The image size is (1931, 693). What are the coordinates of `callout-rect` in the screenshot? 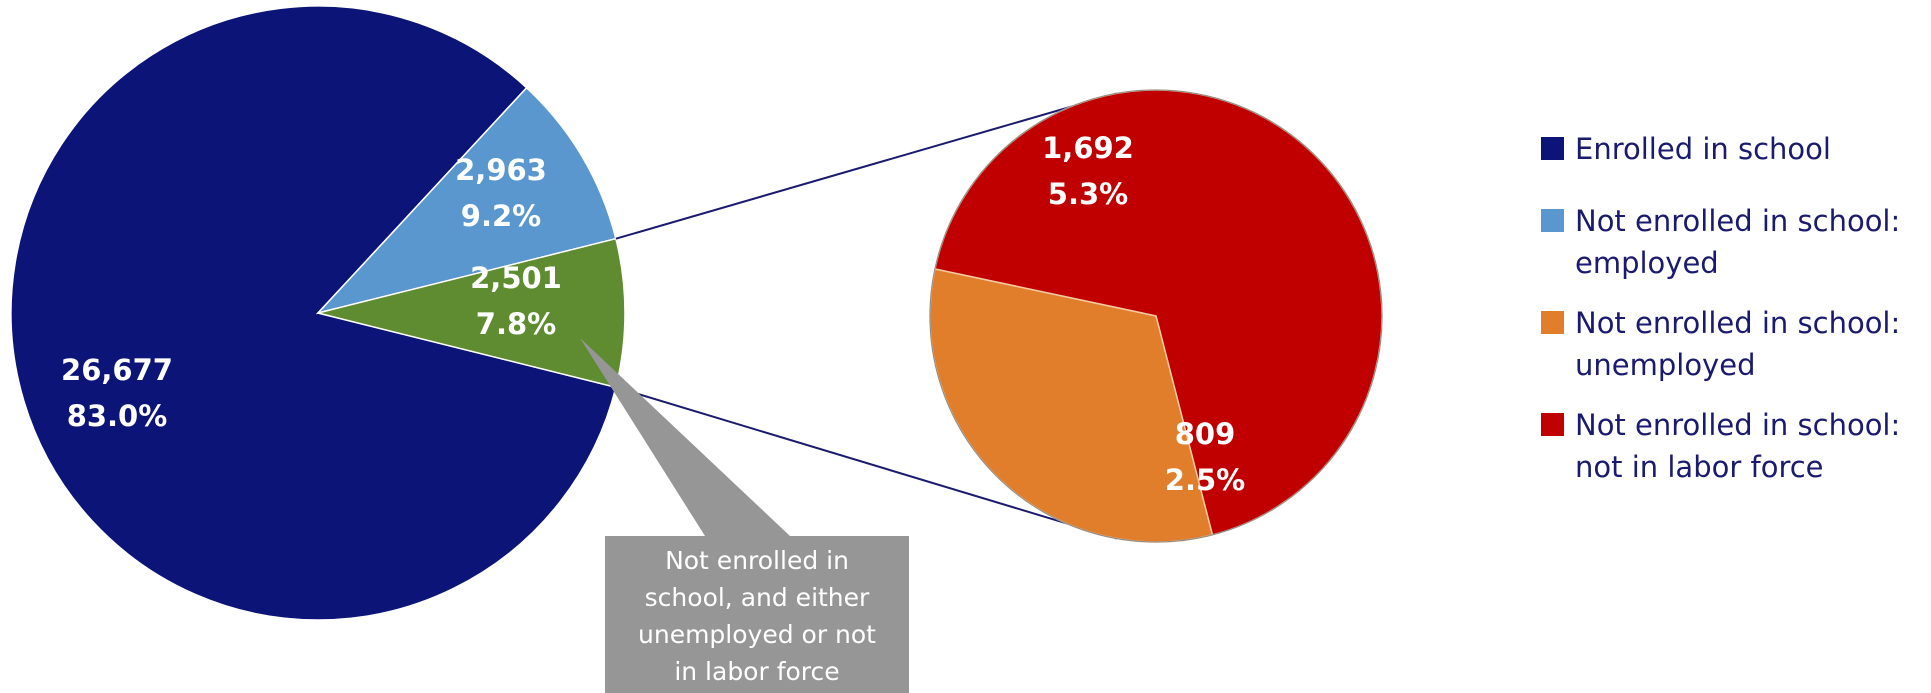 It's located at (757, 614).